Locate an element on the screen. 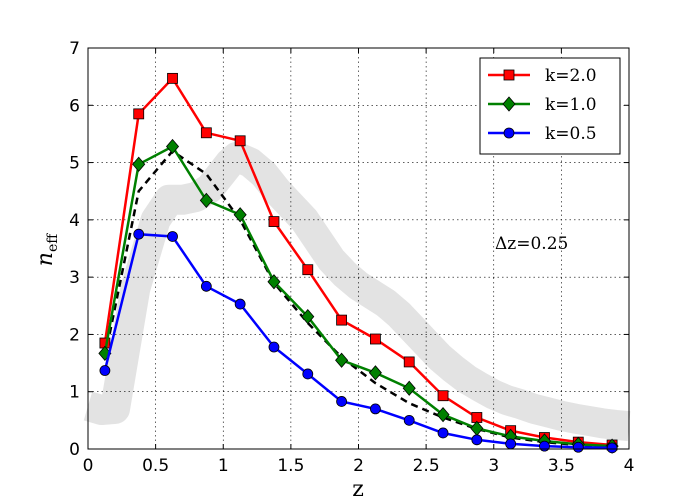  y-tick-label: 7 is located at coordinates (74, 49).